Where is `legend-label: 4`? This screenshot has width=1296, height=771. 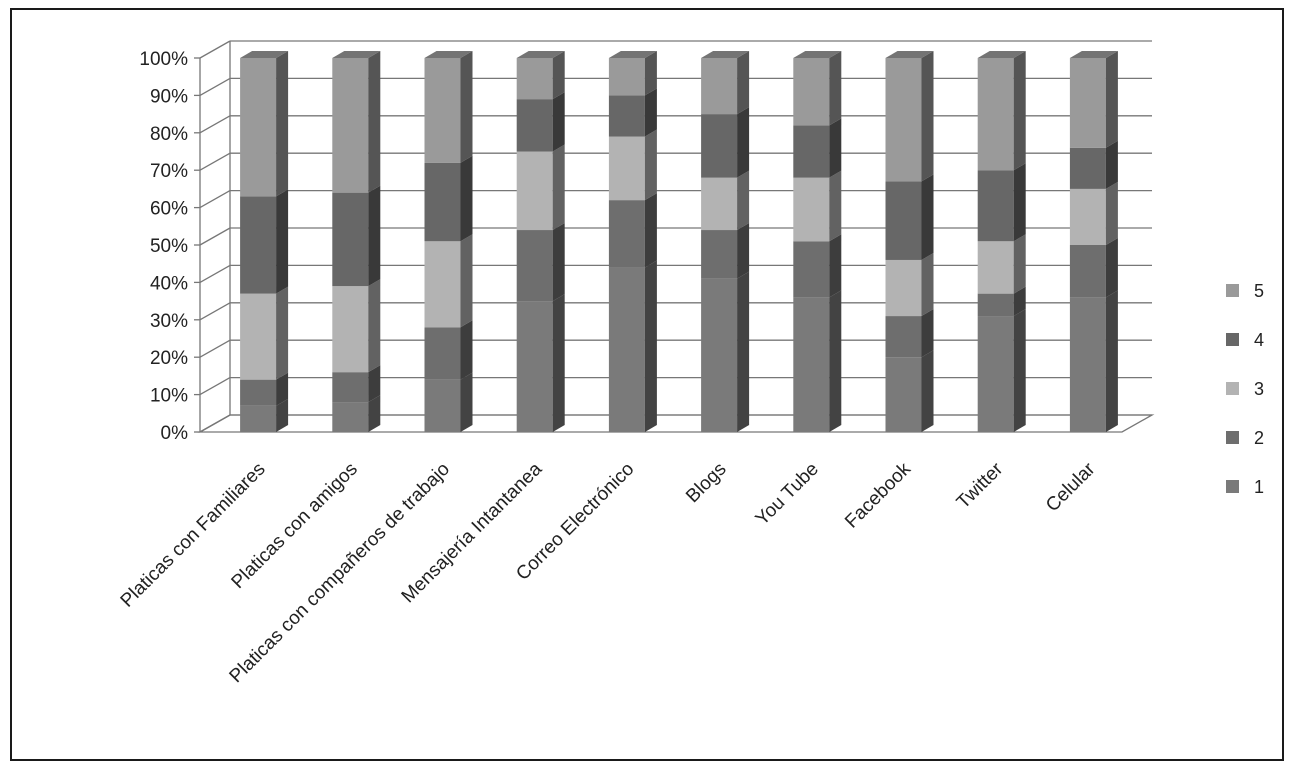
legend-label: 4 is located at coordinates (1259, 340).